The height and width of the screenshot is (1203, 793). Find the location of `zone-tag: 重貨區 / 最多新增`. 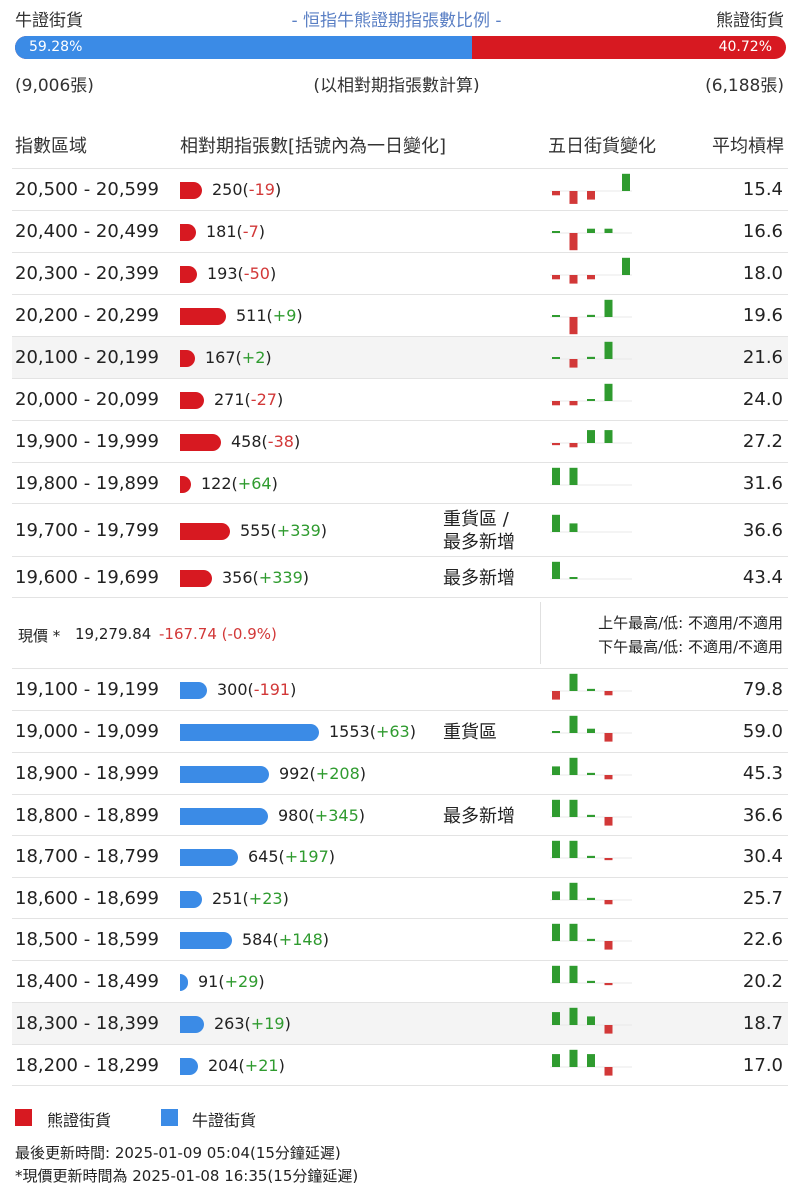

zone-tag: 重貨區 / 最多新增 is located at coordinates (479, 531).